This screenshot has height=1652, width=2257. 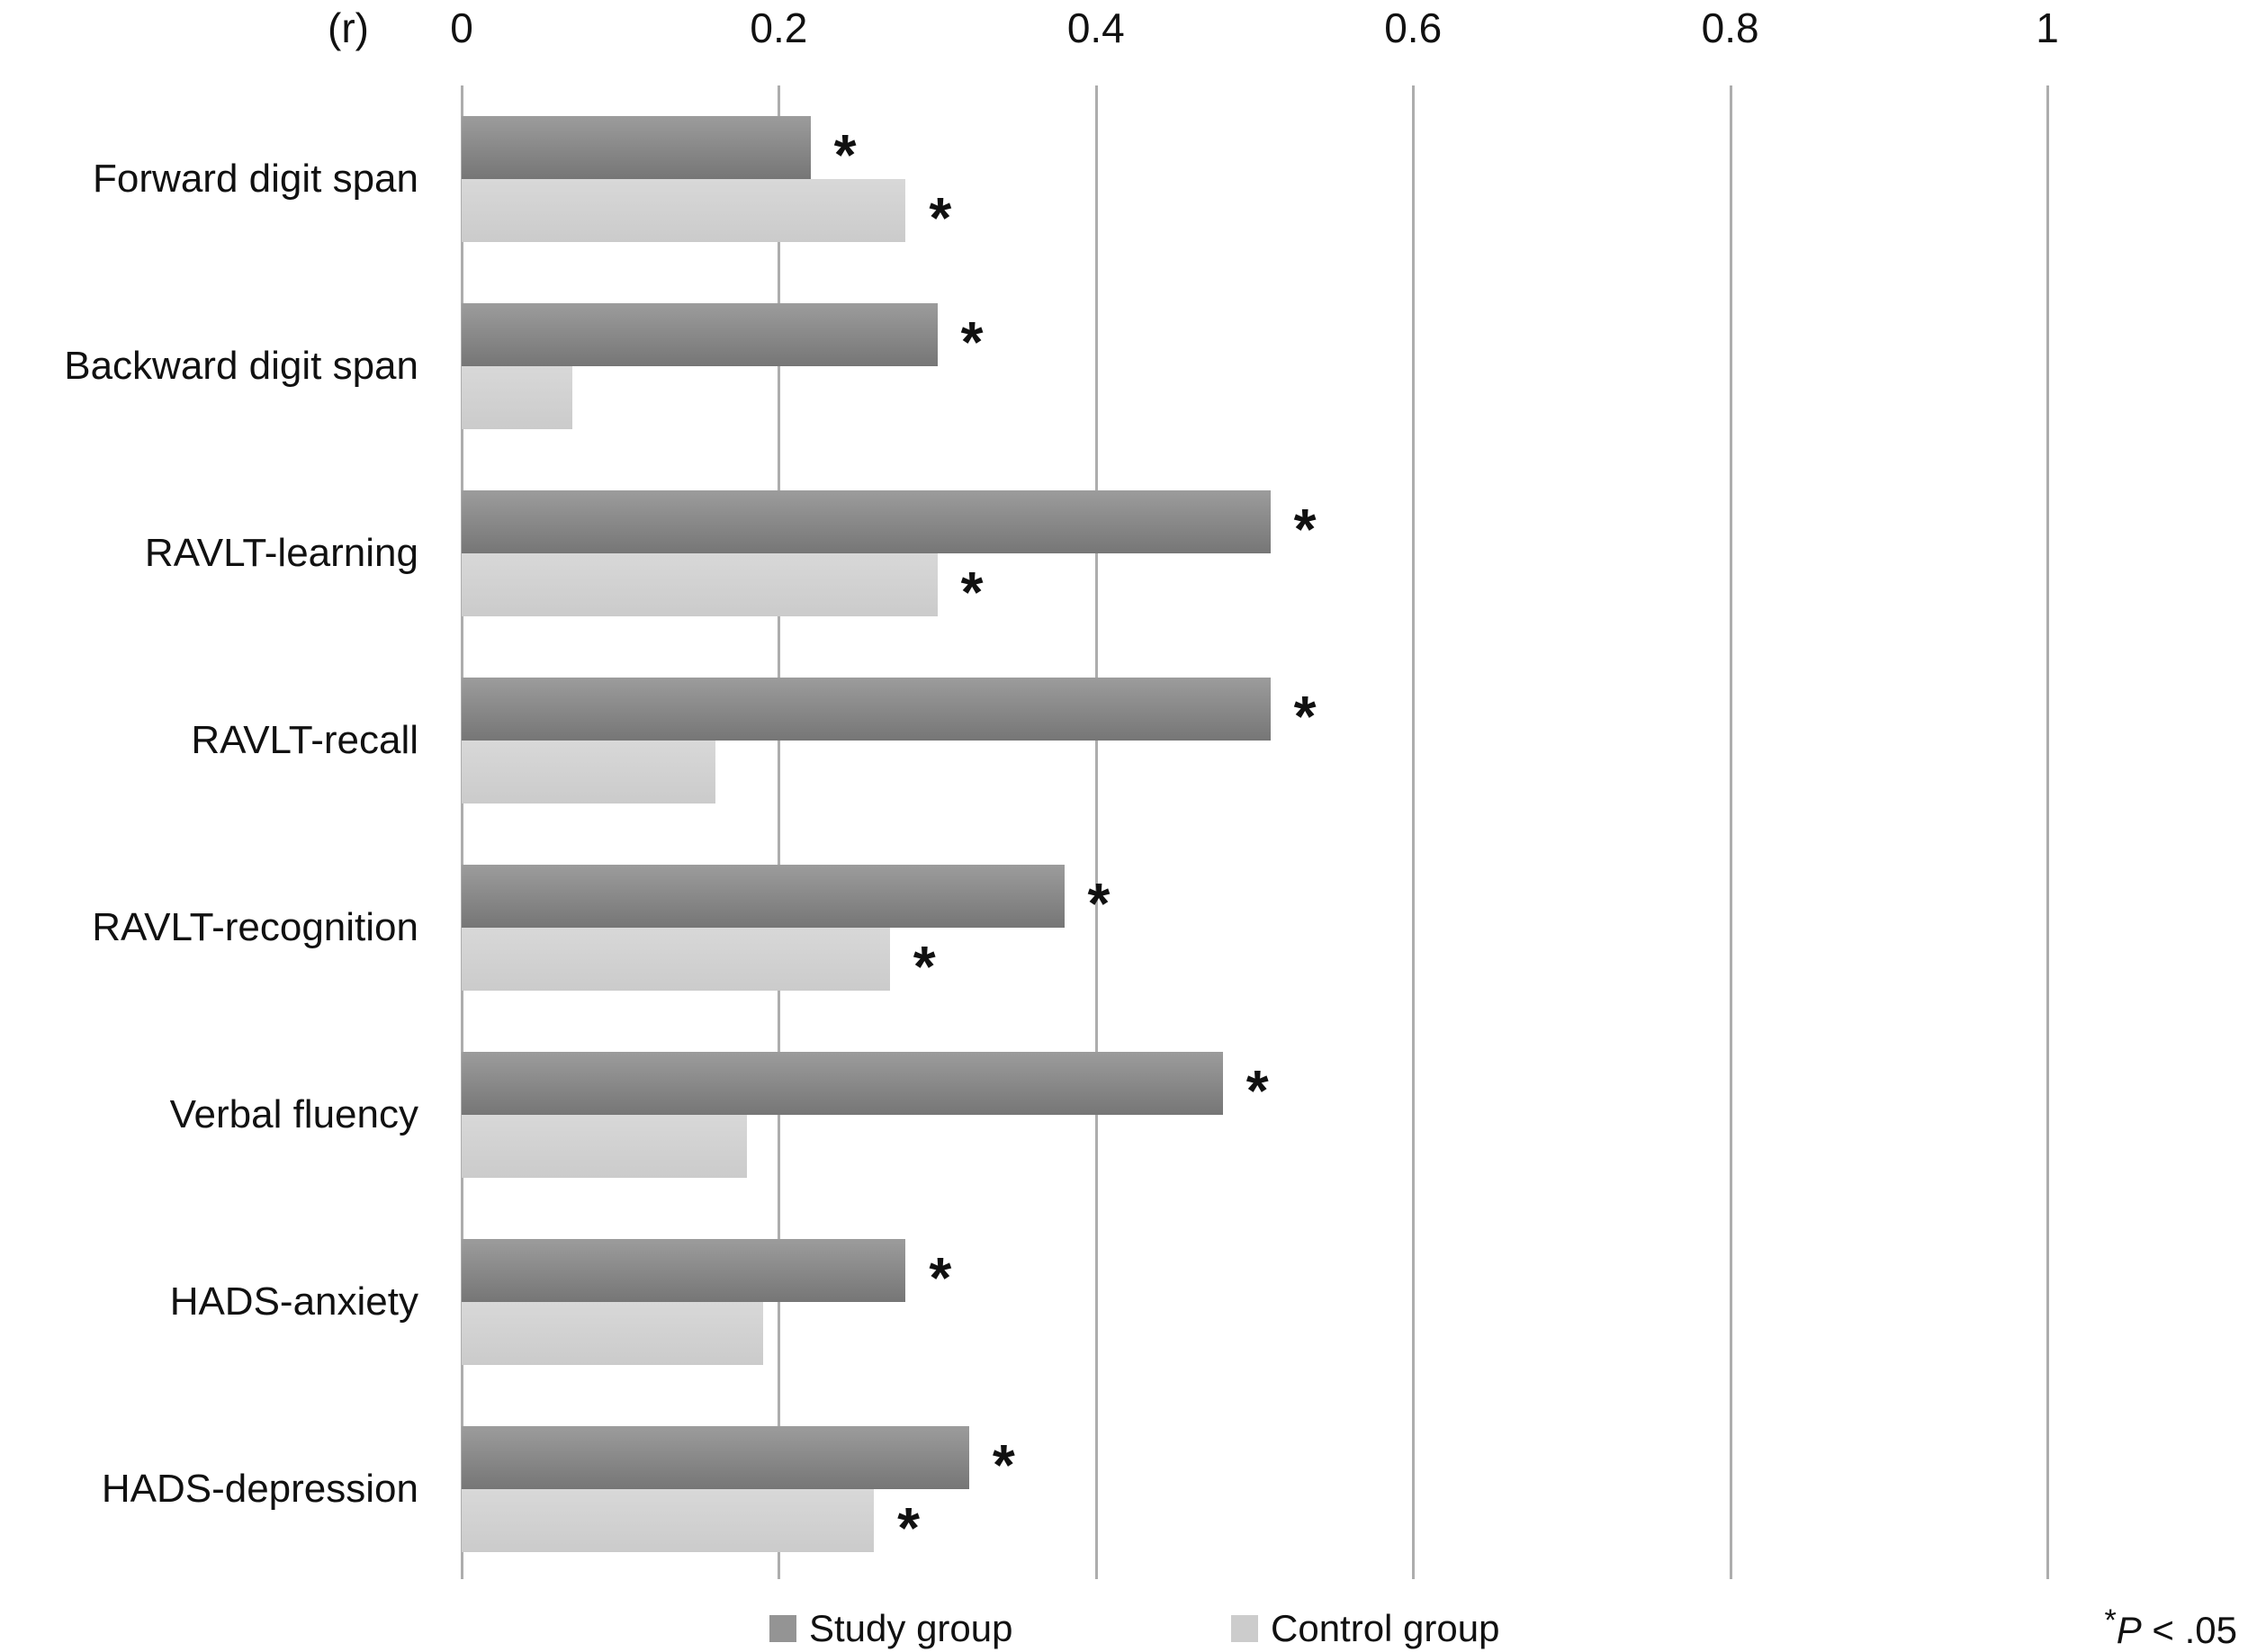 What do you see at coordinates (779, 27) in the screenshot?
I see `axis-tick-label: 0.2` at bounding box center [779, 27].